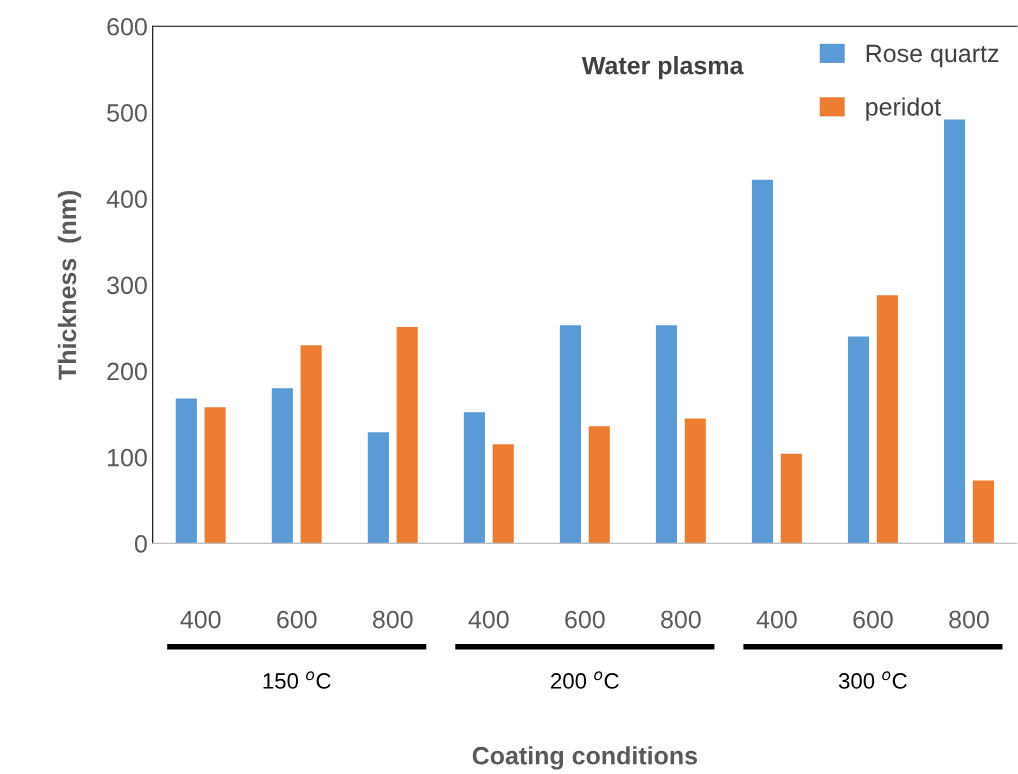 The width and height of the screenshot is (1018, 774). What do you see at coordinates (127, 26) in the screenshot?
I see `y-tick-label: 600` at bounding box center [127, 26].